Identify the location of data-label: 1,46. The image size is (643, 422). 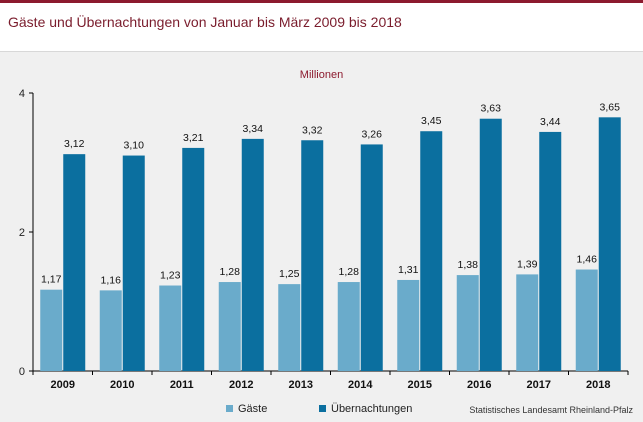
(587, 260).